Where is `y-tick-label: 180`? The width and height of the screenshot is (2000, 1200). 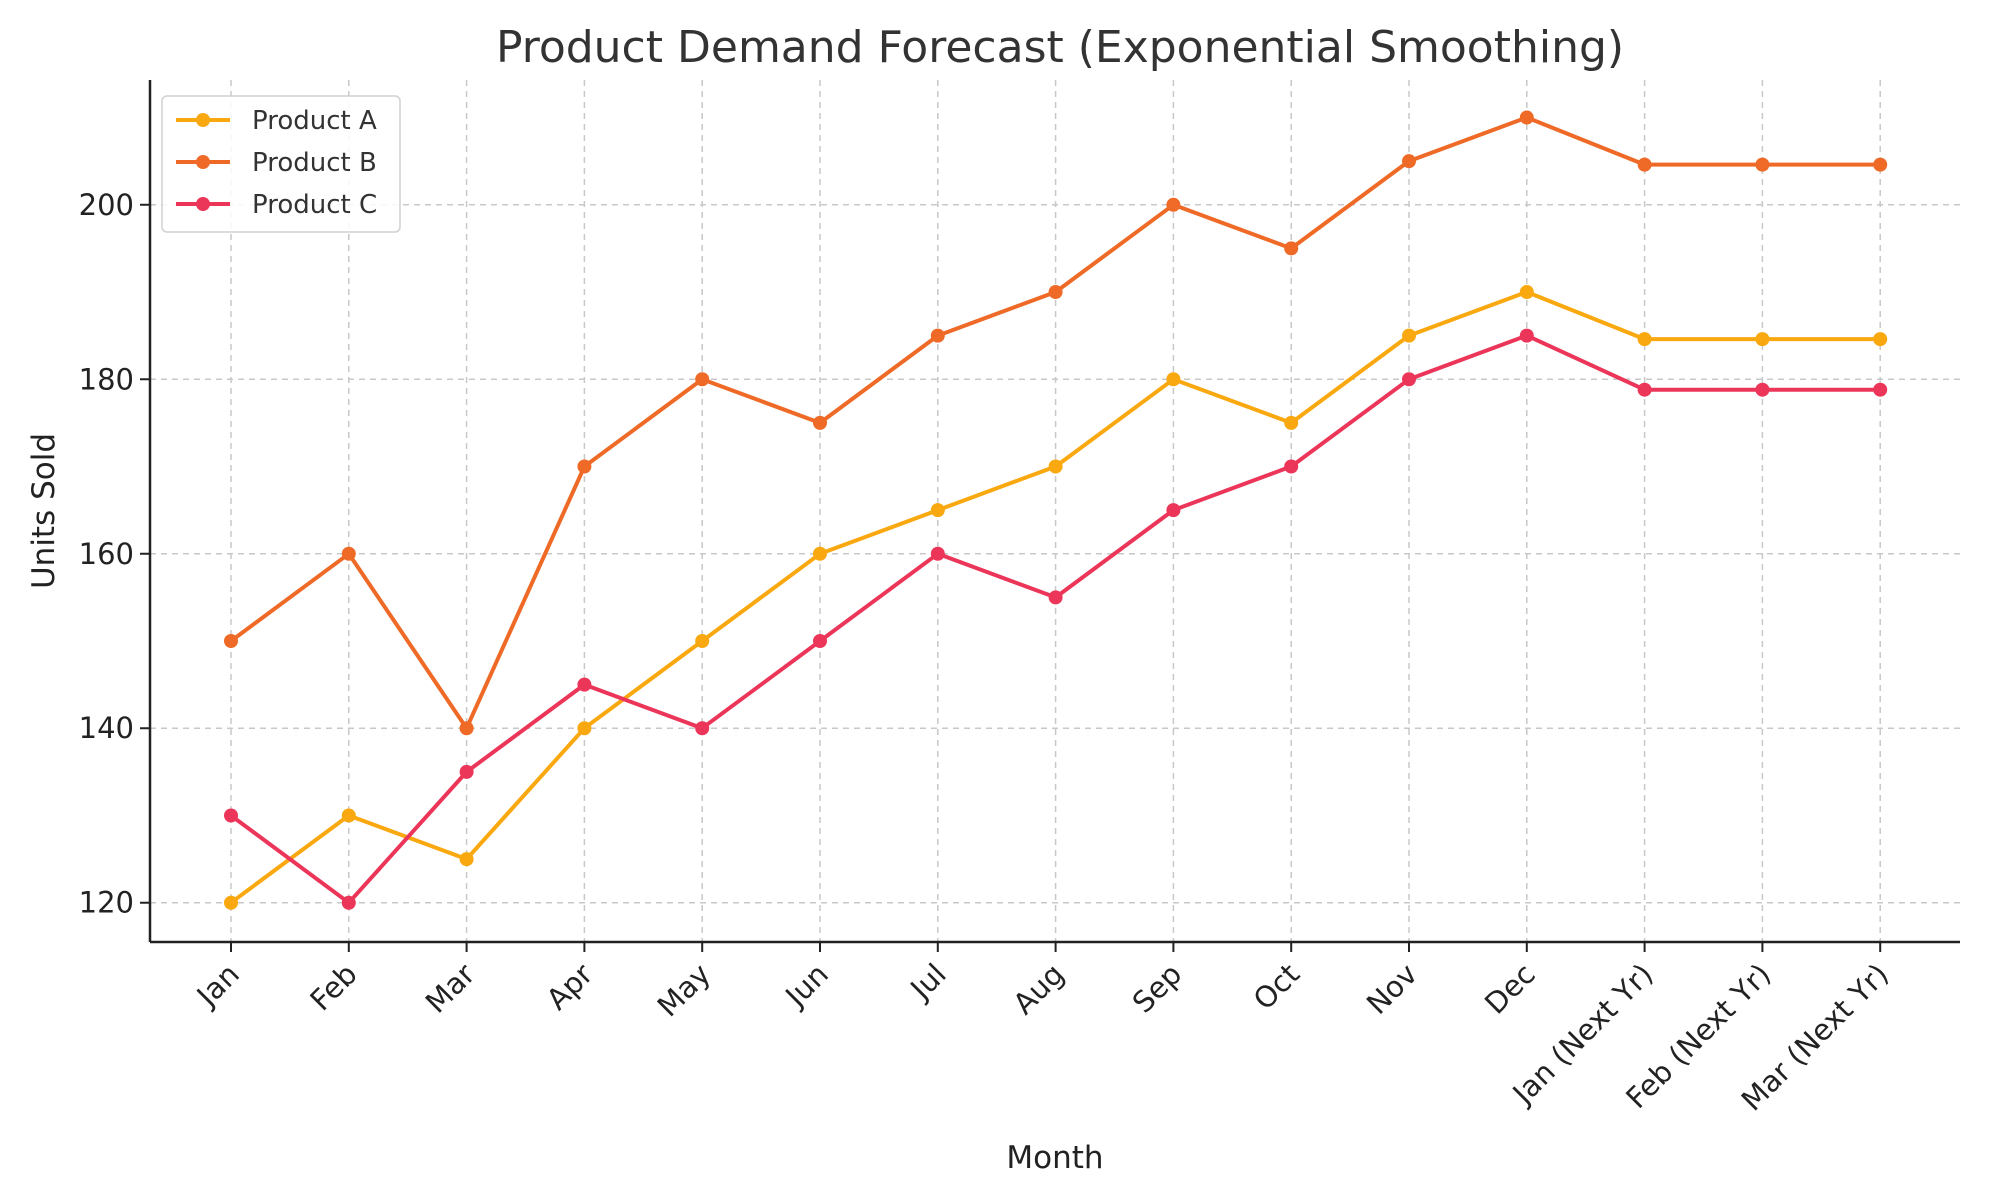 y-tick-label: 180 is located at coordinates (106, 379).